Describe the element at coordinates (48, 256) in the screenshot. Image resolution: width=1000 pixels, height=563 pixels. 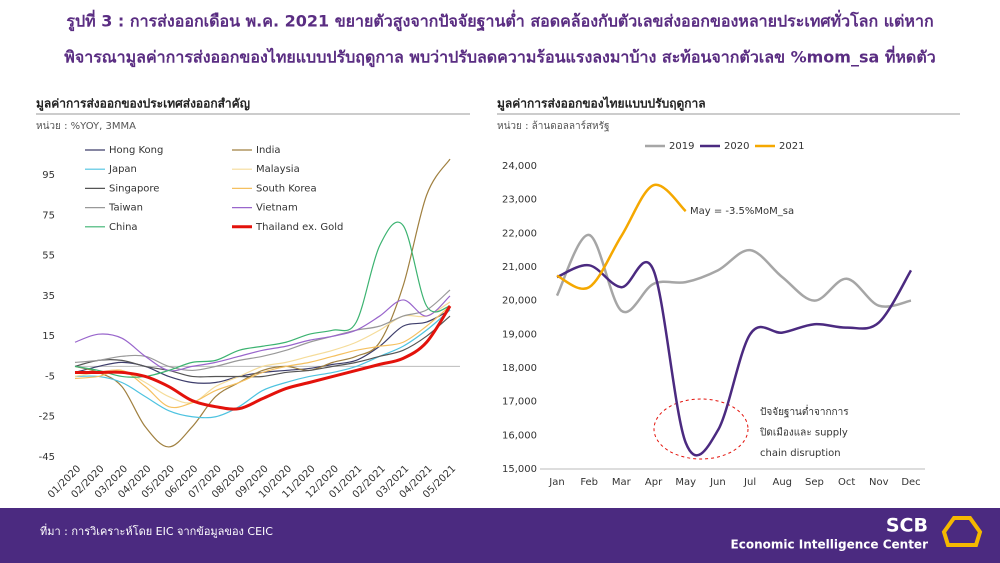
I see `y-tick-label: 55` at that location.